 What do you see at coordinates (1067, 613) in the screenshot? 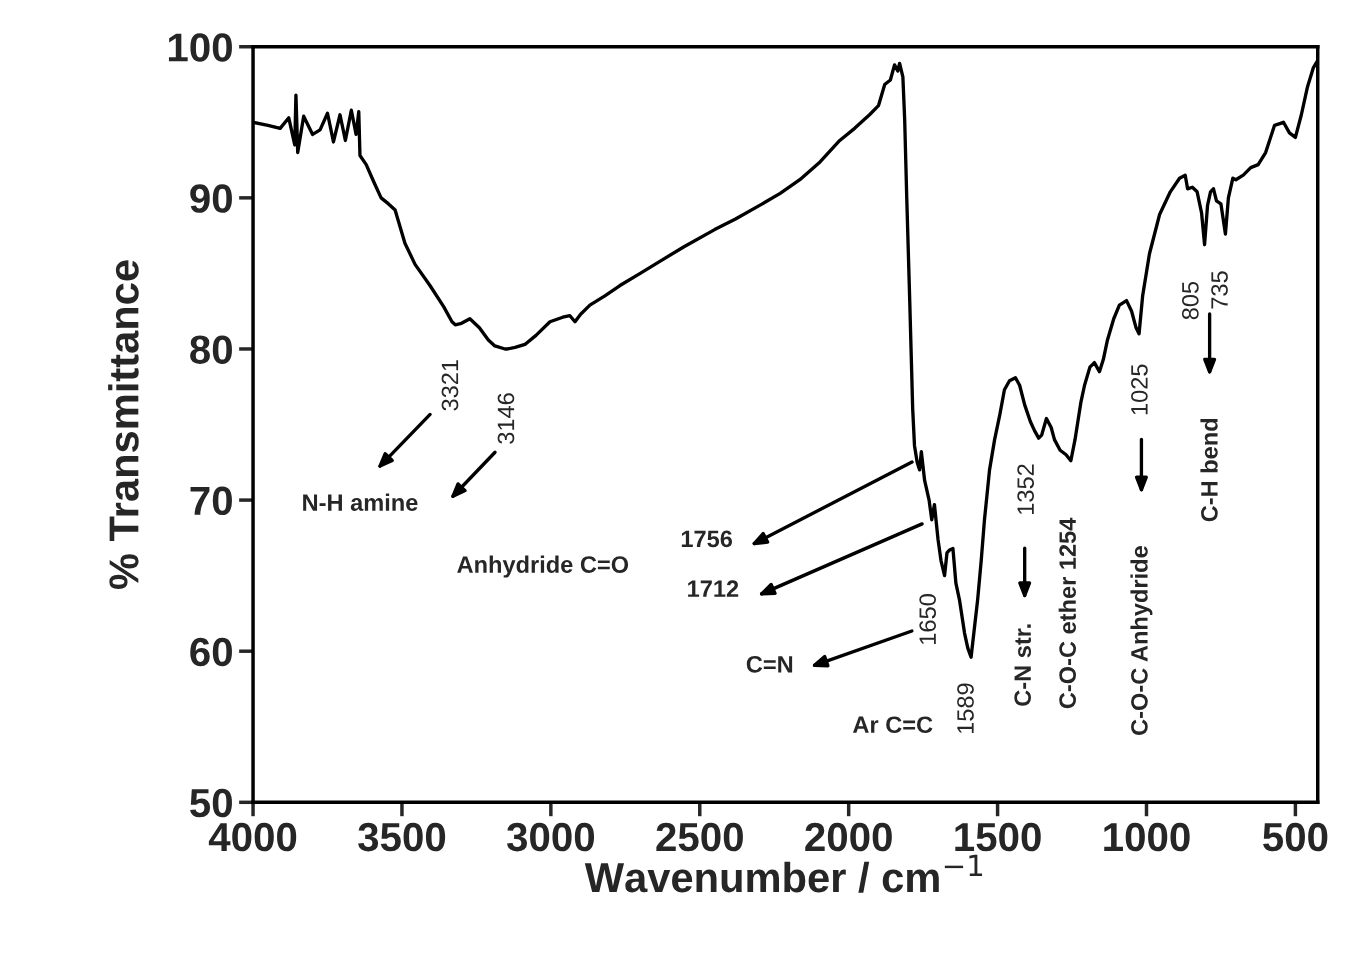
I see `annotation: C-O-C ether 1254` at bounding box center [1067, 613].